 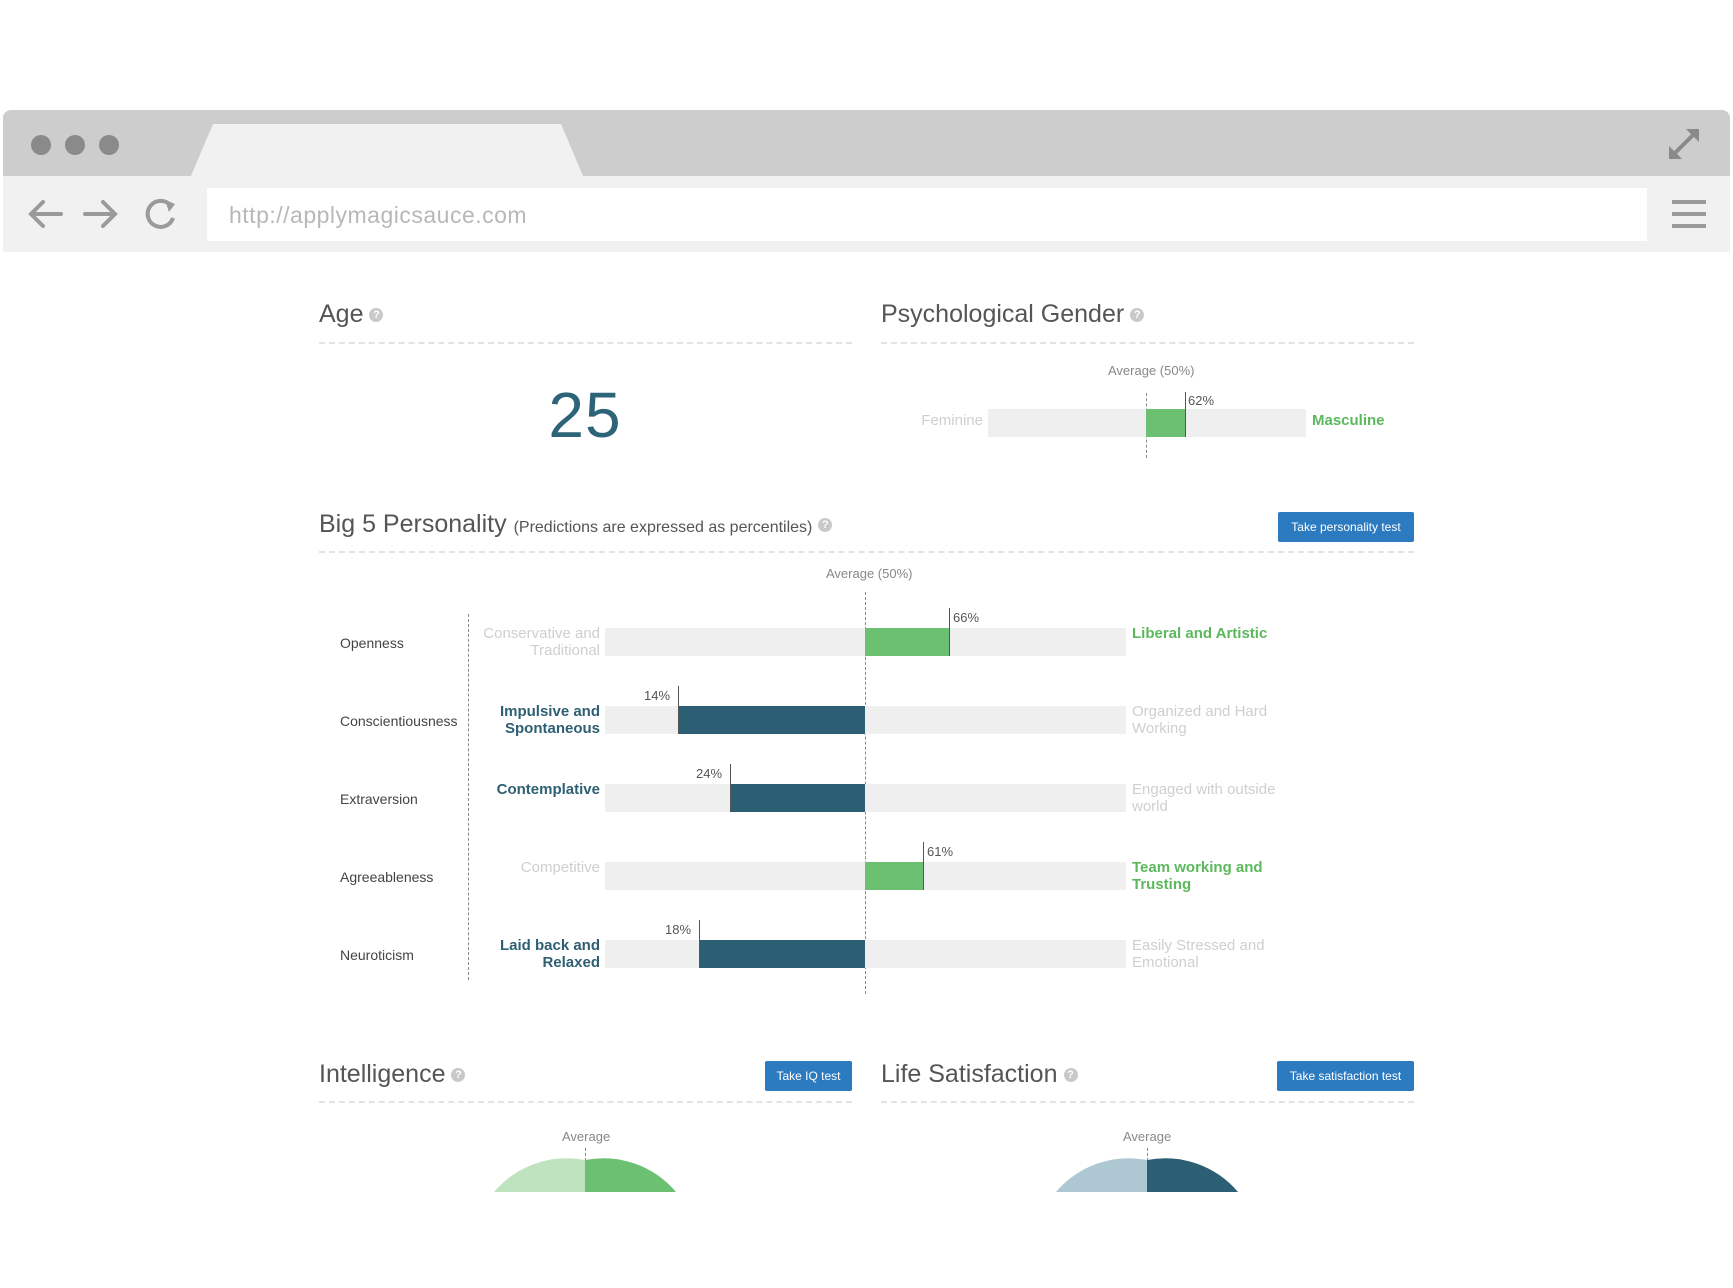 What do you see at coordinates (1192, 1175) in the screenshot?
I see `satisfaction-gauge-right` at bounding box center [1192, 1175].